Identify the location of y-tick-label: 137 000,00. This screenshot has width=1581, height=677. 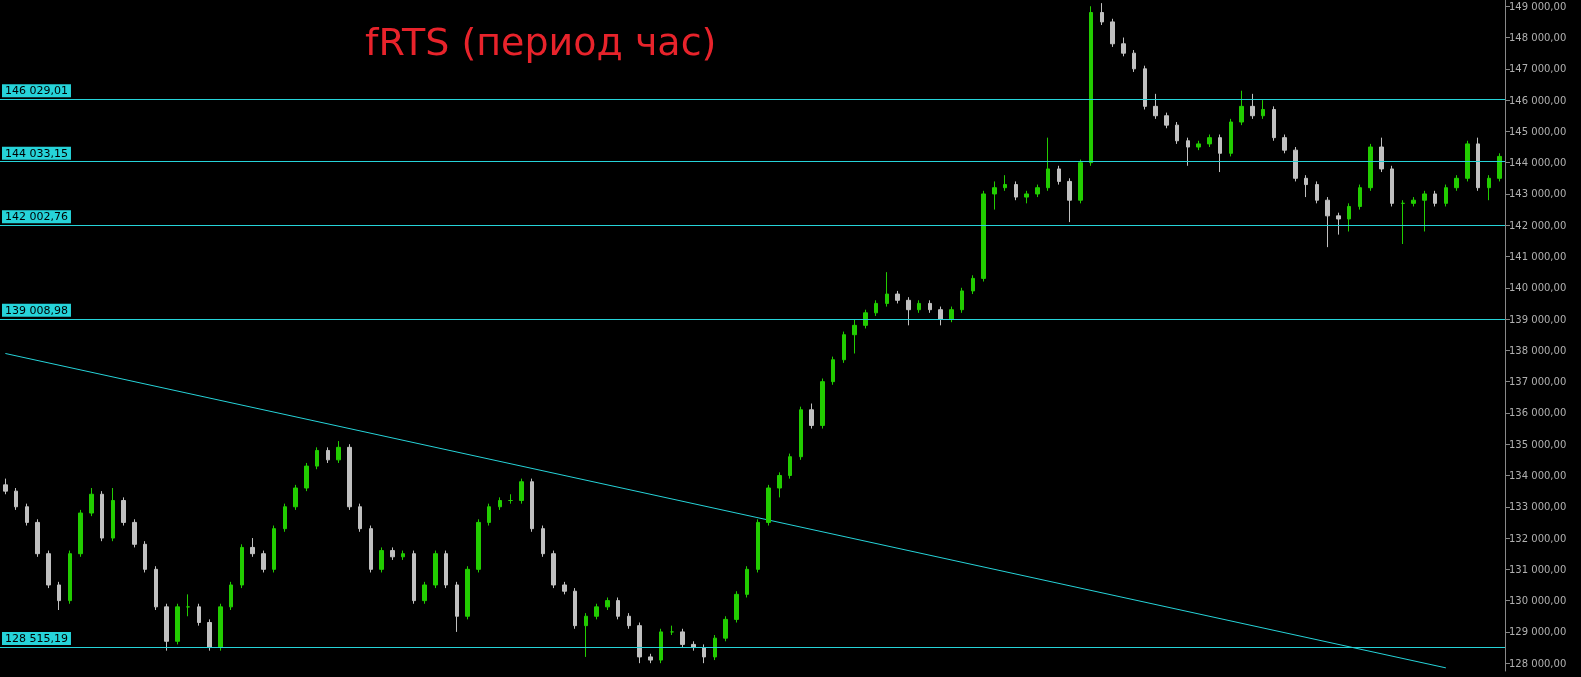
(1538, 382).